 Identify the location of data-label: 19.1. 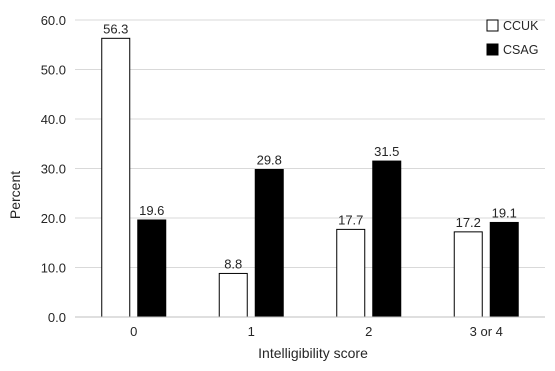
(504, 212).